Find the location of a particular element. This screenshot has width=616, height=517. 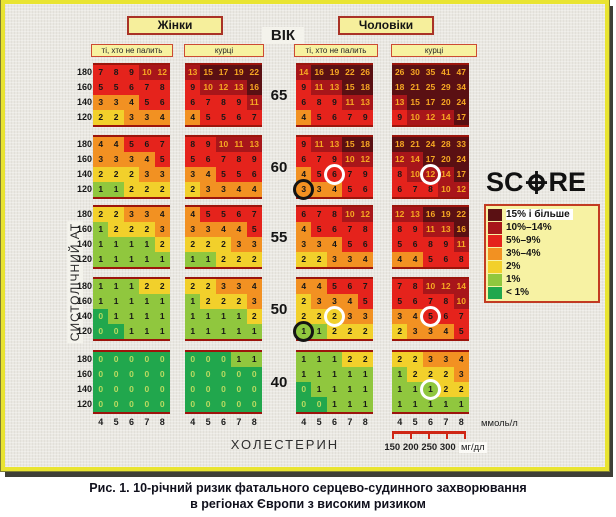

sbp-tick-120-age-50: 120 is located at coordinates (84, 331).